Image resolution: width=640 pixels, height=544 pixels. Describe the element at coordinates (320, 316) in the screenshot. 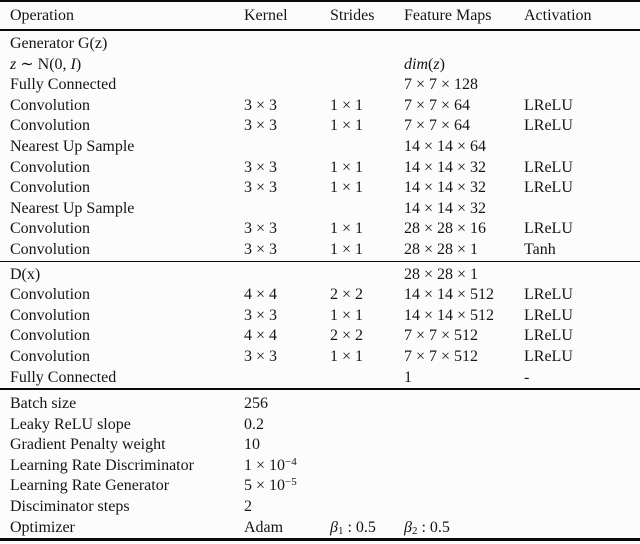

I see `table-row-discriminator-2: Convolution 3 × 3 1 × 1 14 × 14 × 512 LReLU` at that location.